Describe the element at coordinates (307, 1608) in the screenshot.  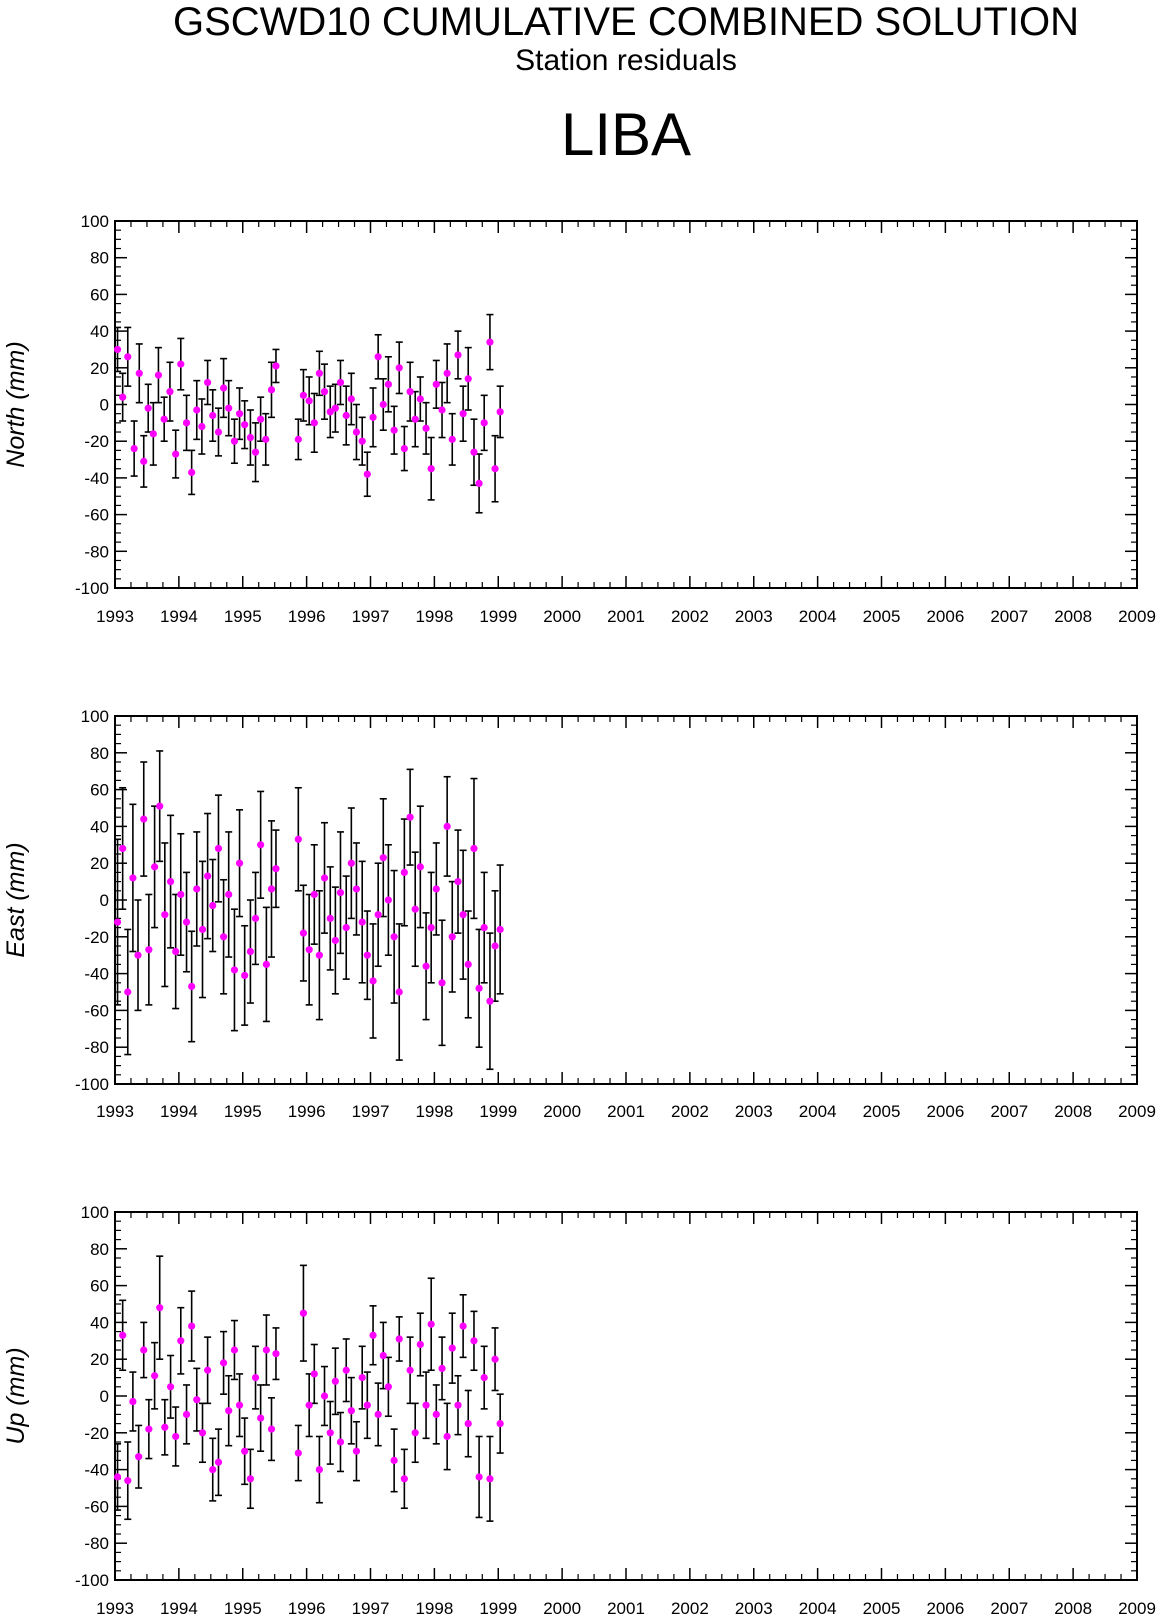
I see `x-tick-label: 1996` at that location.